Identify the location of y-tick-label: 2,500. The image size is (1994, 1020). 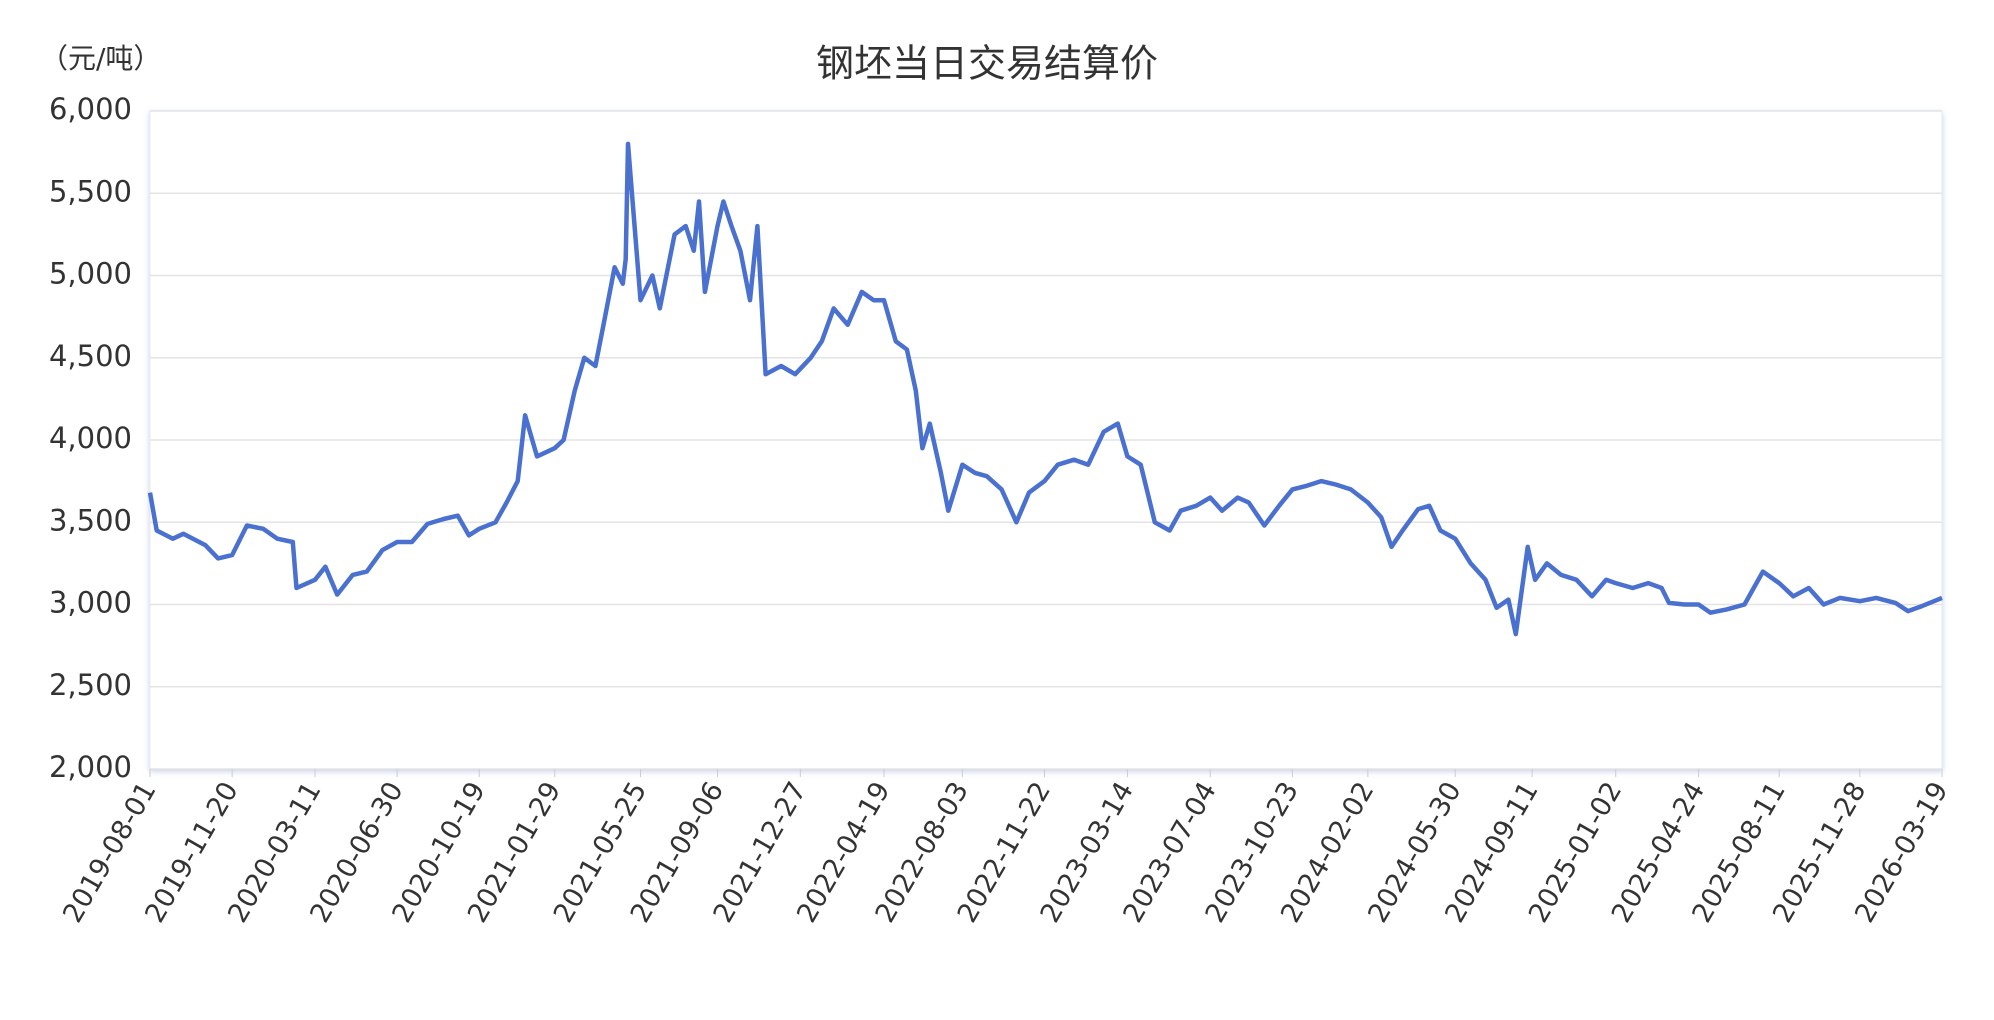
(90, 685).